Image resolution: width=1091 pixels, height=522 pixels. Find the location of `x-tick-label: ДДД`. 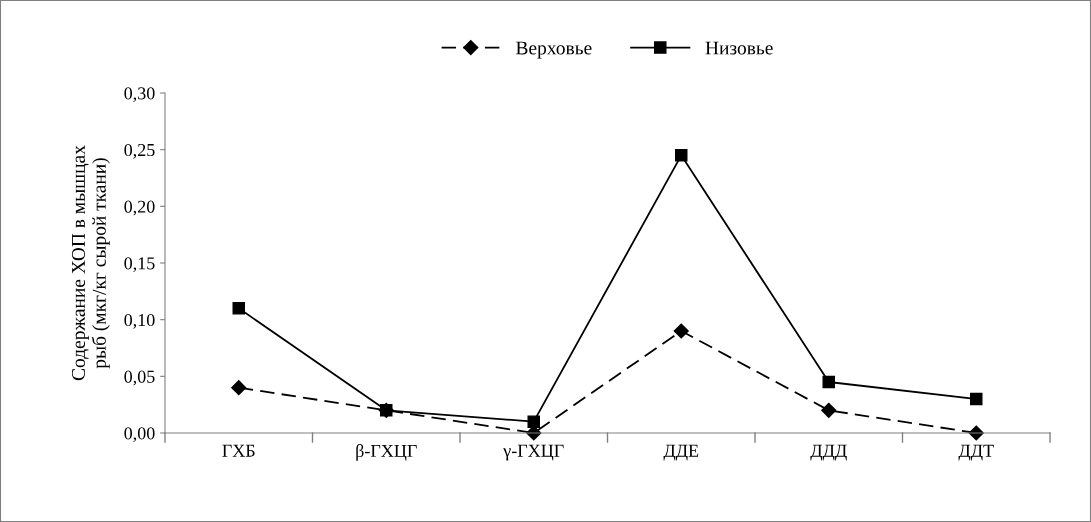

x-tick-label: ДДД is located at coordinates (828, 452).